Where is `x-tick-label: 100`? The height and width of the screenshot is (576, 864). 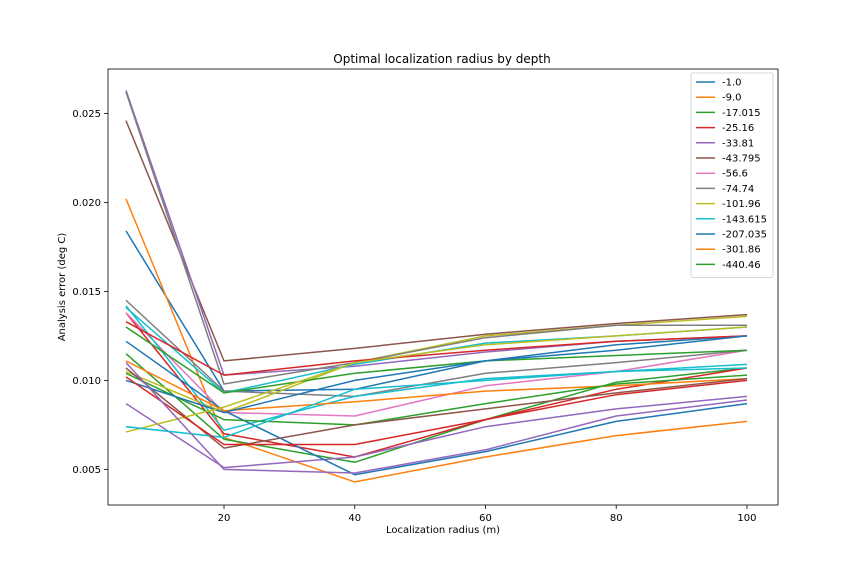
x-tick-label: 100 is located at coordinates (746, 518).